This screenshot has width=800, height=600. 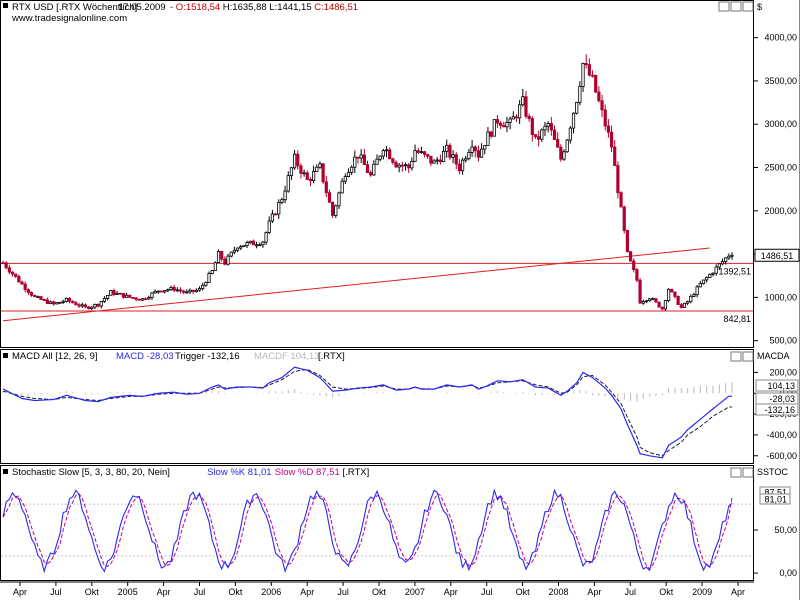 I want to click on stoch-y-axis: 0,00 50,00, so click(x=399, y=540).